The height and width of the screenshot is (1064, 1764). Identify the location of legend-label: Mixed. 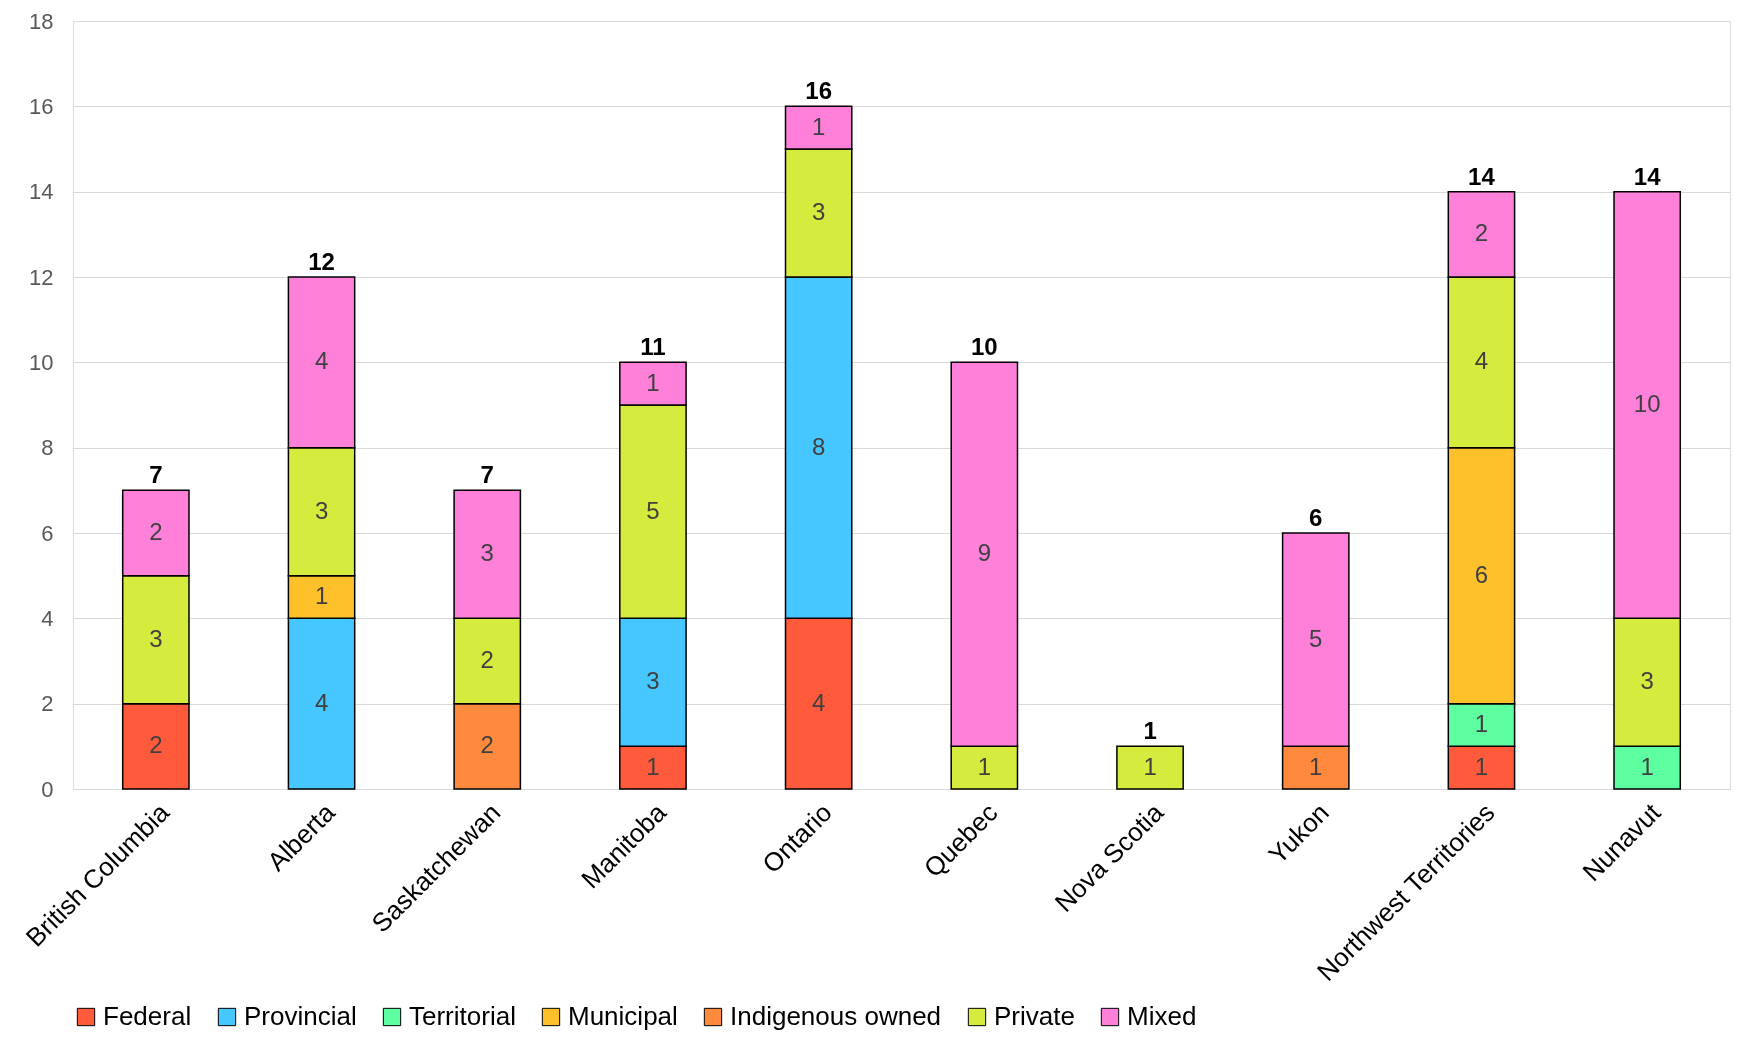
(1162, 1016).